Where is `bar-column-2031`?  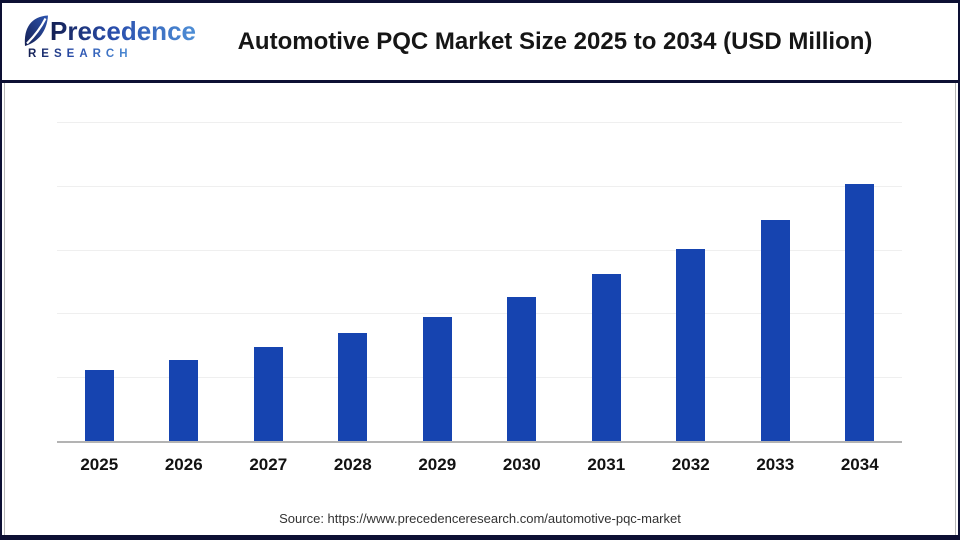
bar-column-2031 is located at coordinates (606, 281).